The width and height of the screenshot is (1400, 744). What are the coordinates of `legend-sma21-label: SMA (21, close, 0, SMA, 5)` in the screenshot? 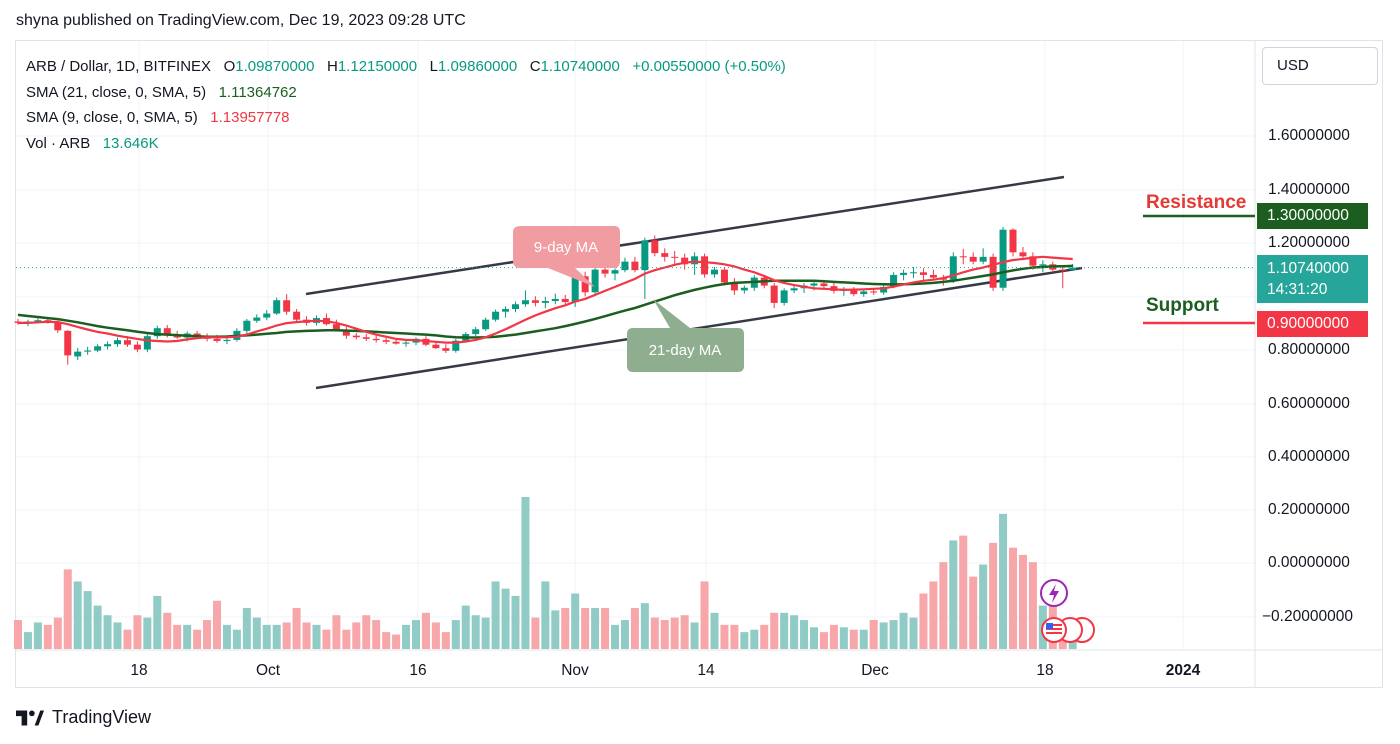 It's located at (116, 92).